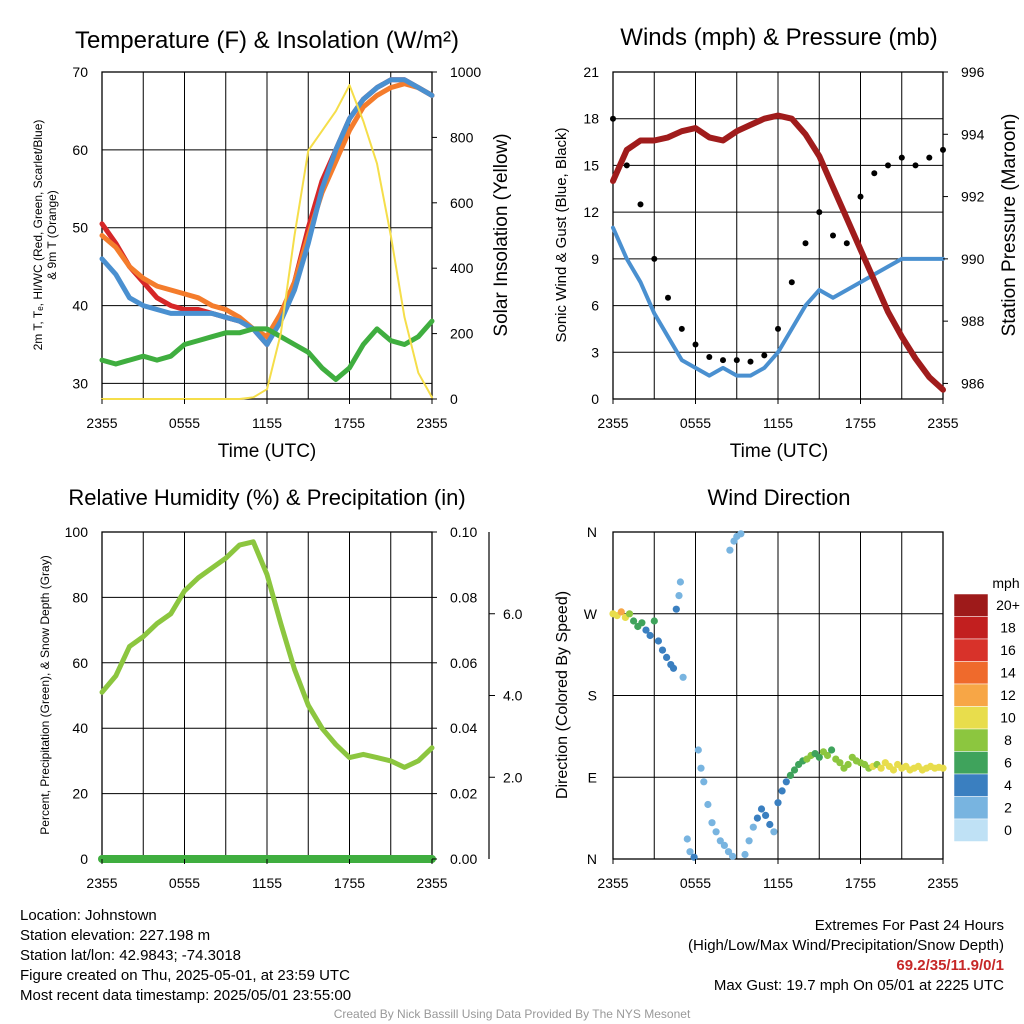 Image resolution: width=1024 pixels, height=1024 pixels. What do you see at coordinates (778, 252) in the screenshot?
I see `winds-series` at bounding box center [778, 252].